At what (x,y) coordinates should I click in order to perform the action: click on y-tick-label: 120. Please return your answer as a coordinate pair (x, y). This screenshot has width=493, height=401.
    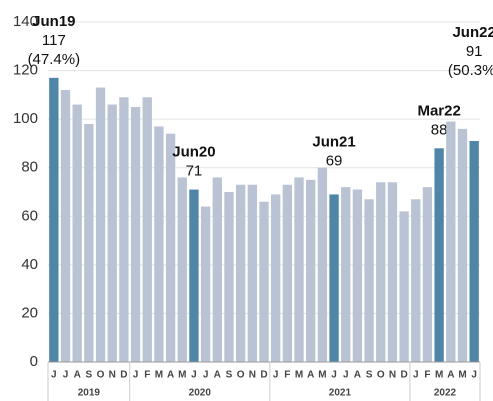
    Looking at the image, I should click on (25, 70).